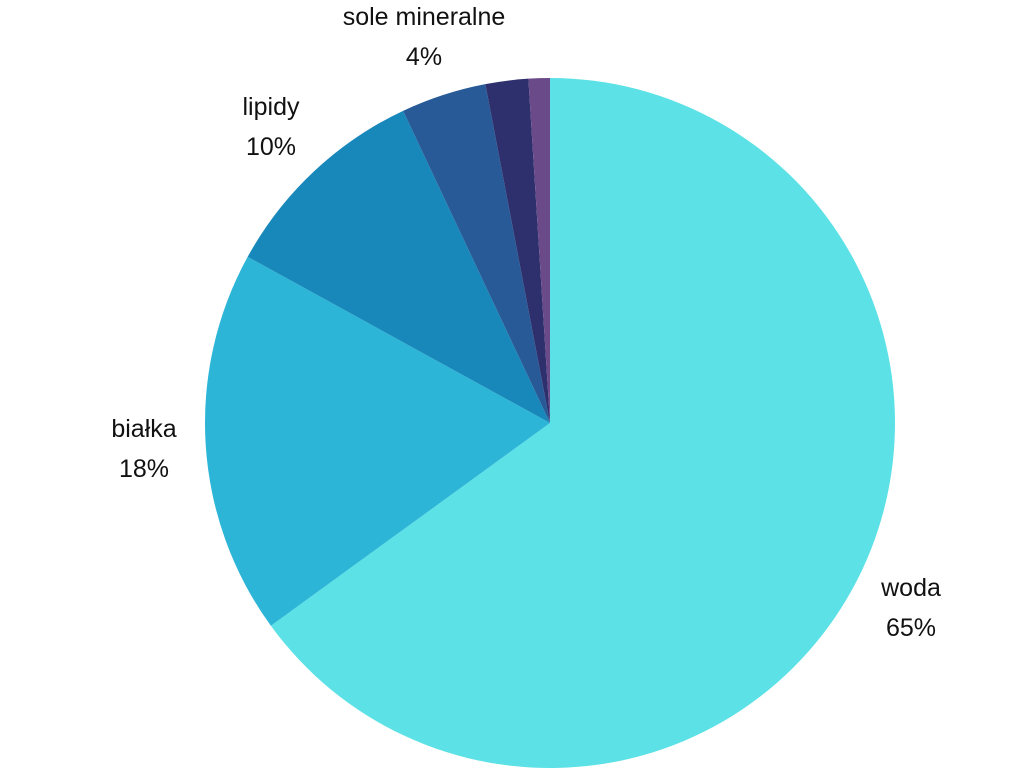 This screenshot has width=1024, height=768. Describe the element at coordinates (911, 628) in the screenshot. I see `label-value-woda: 65%` at that location.